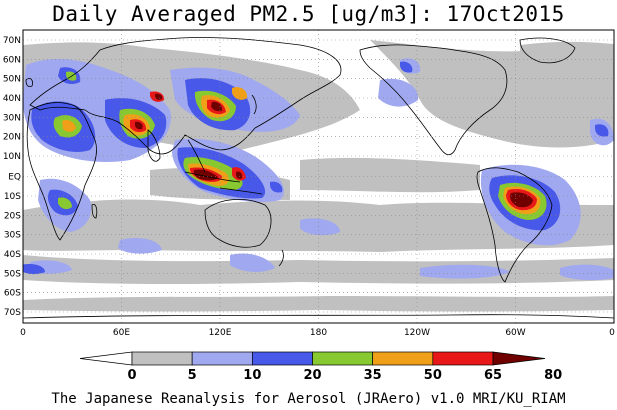 The width and height of the screenshot is (617, 410). What do you see at coordinates (308, 14) in the screenshot?
I see `map-title: Daily Averaged PM2.5 [ug/m3]: 17Oct2015` at bounding box center [308, 14].